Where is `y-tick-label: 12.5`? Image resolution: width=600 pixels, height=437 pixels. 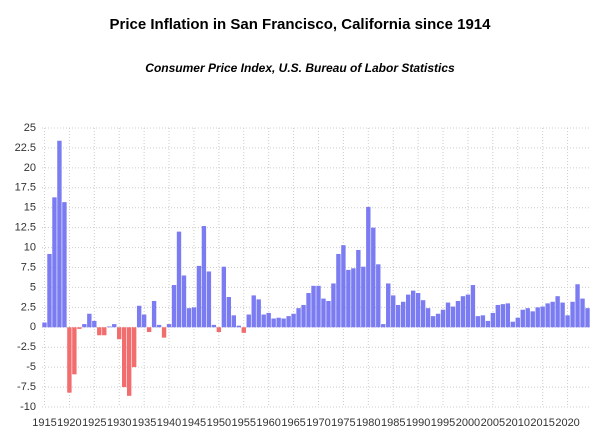 y-tick-label: 12.5 is located at coordinates (25, 228).